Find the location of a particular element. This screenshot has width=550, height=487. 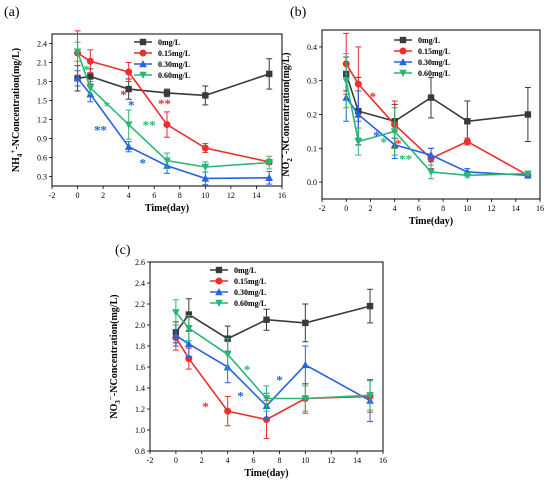

x-tick-label: 14 is located at coordinates (516, 208).